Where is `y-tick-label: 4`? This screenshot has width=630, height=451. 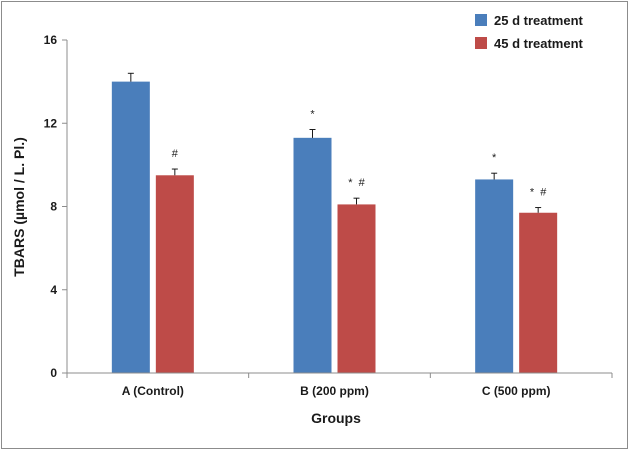 y-tick-label: 4 is located at coordinates (53, 290).